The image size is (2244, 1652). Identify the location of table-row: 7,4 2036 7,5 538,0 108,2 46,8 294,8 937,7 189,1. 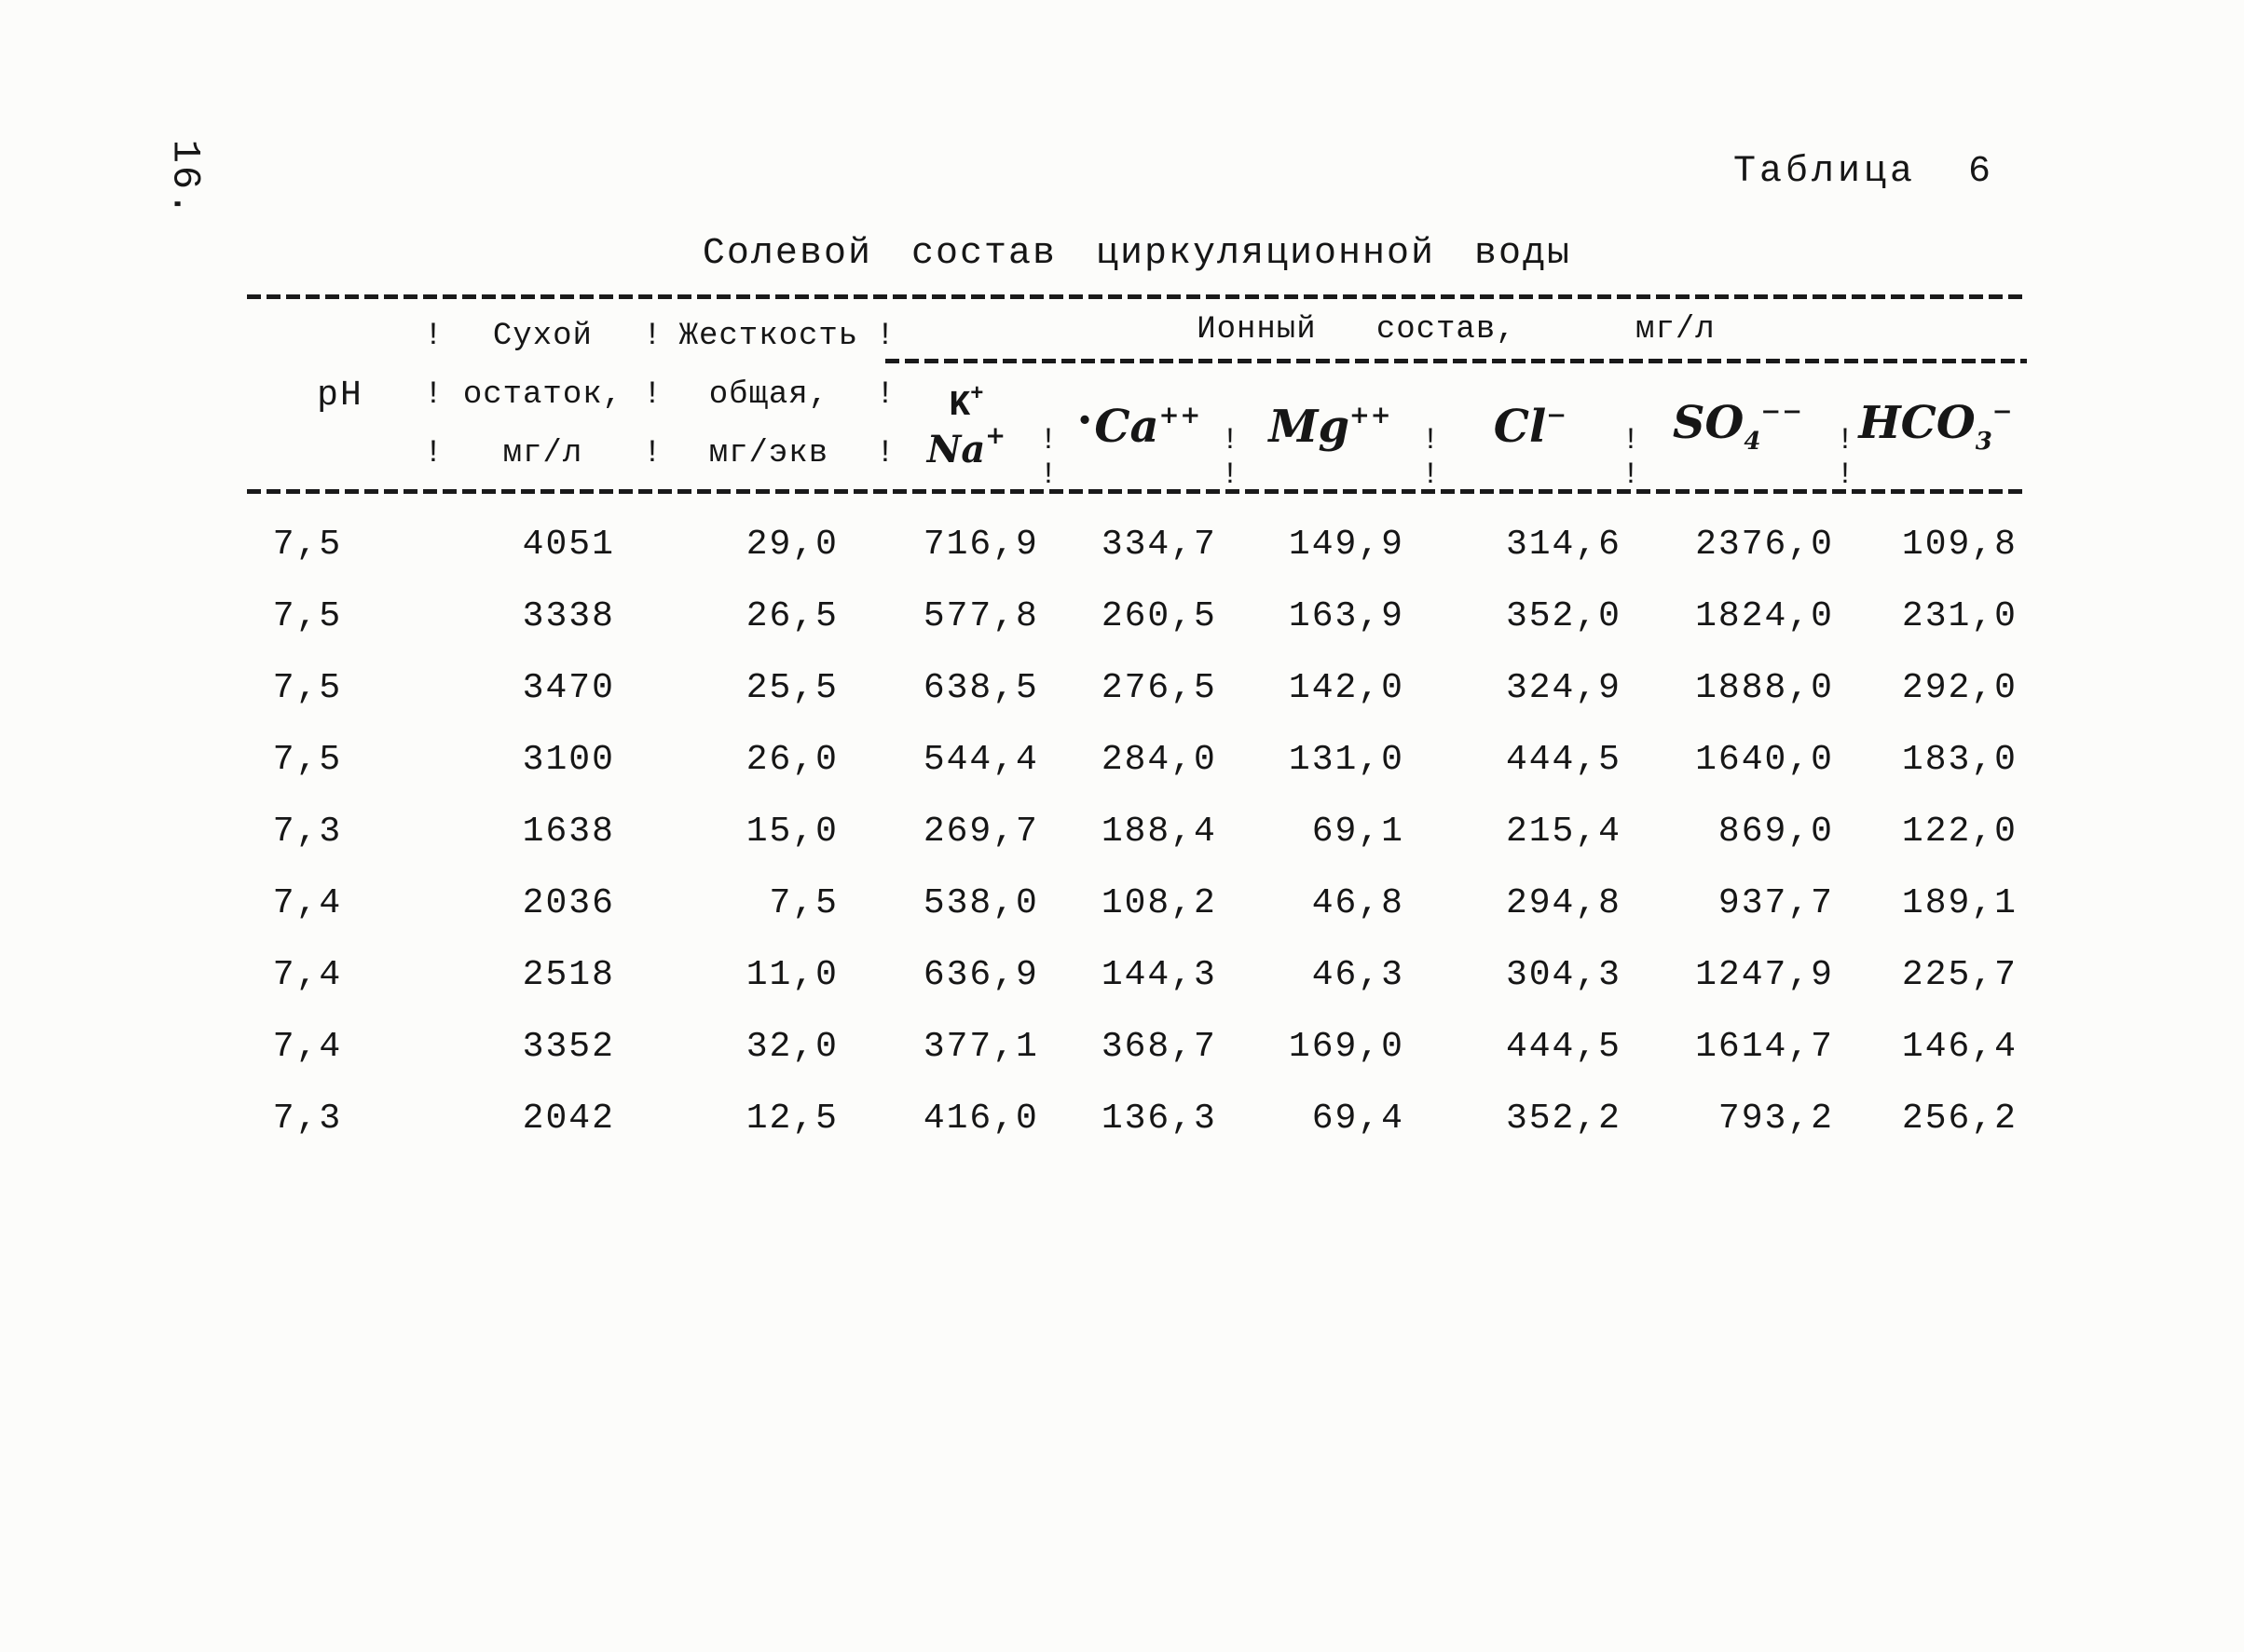
(1137, 903).